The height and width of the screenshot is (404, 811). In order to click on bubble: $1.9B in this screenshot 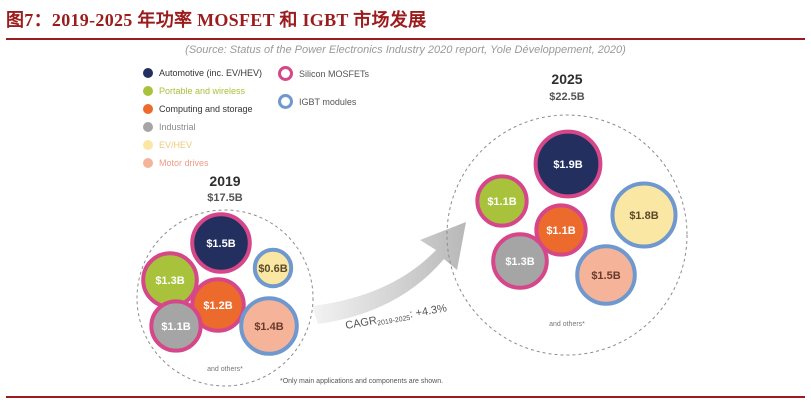, I will do `click(568, 164)`.